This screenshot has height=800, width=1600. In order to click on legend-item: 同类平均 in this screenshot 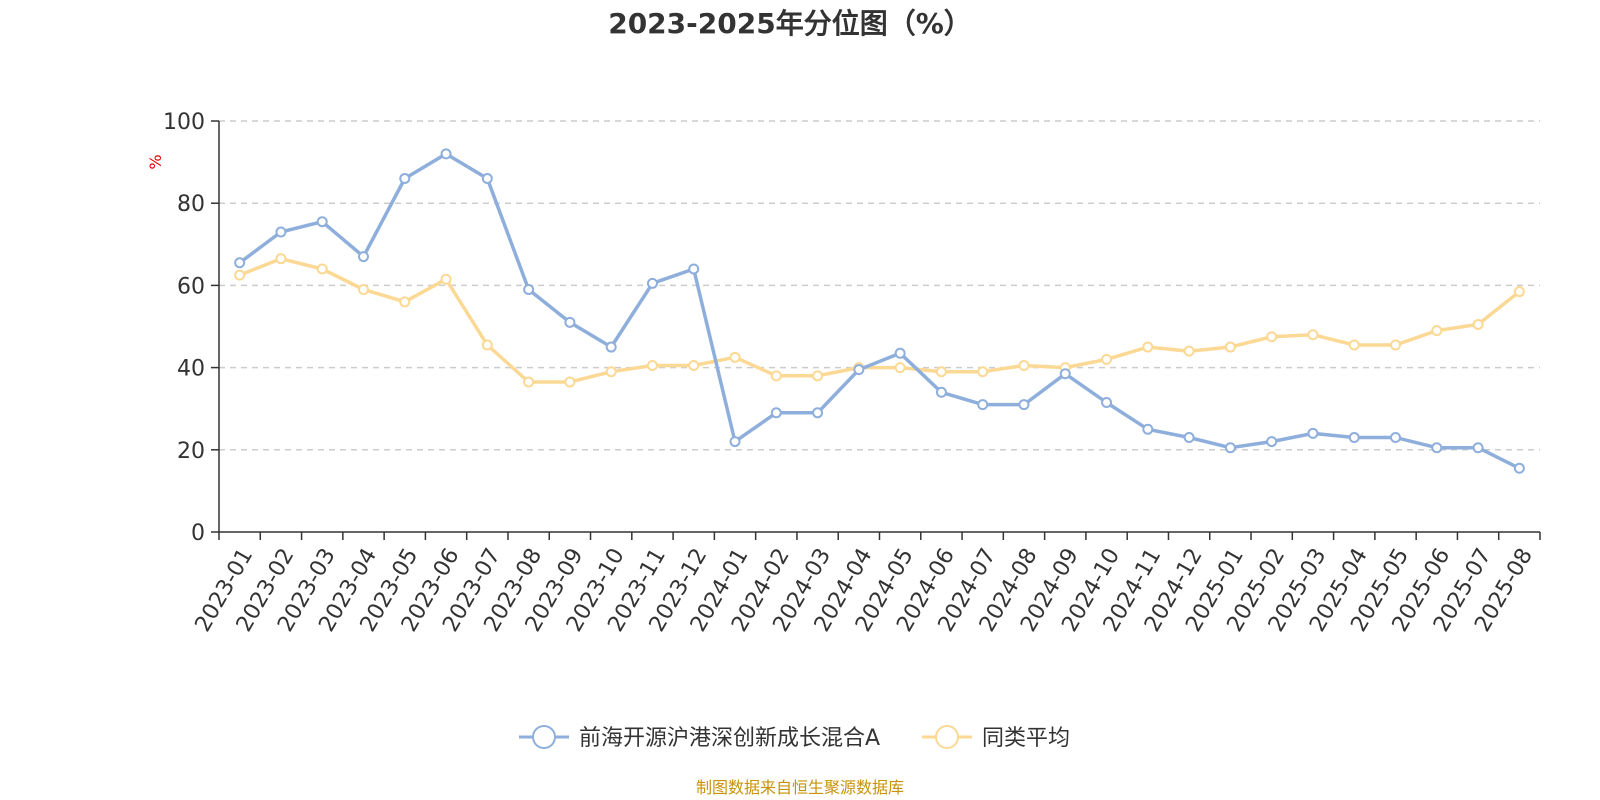, I will do `click(996, 738)`.